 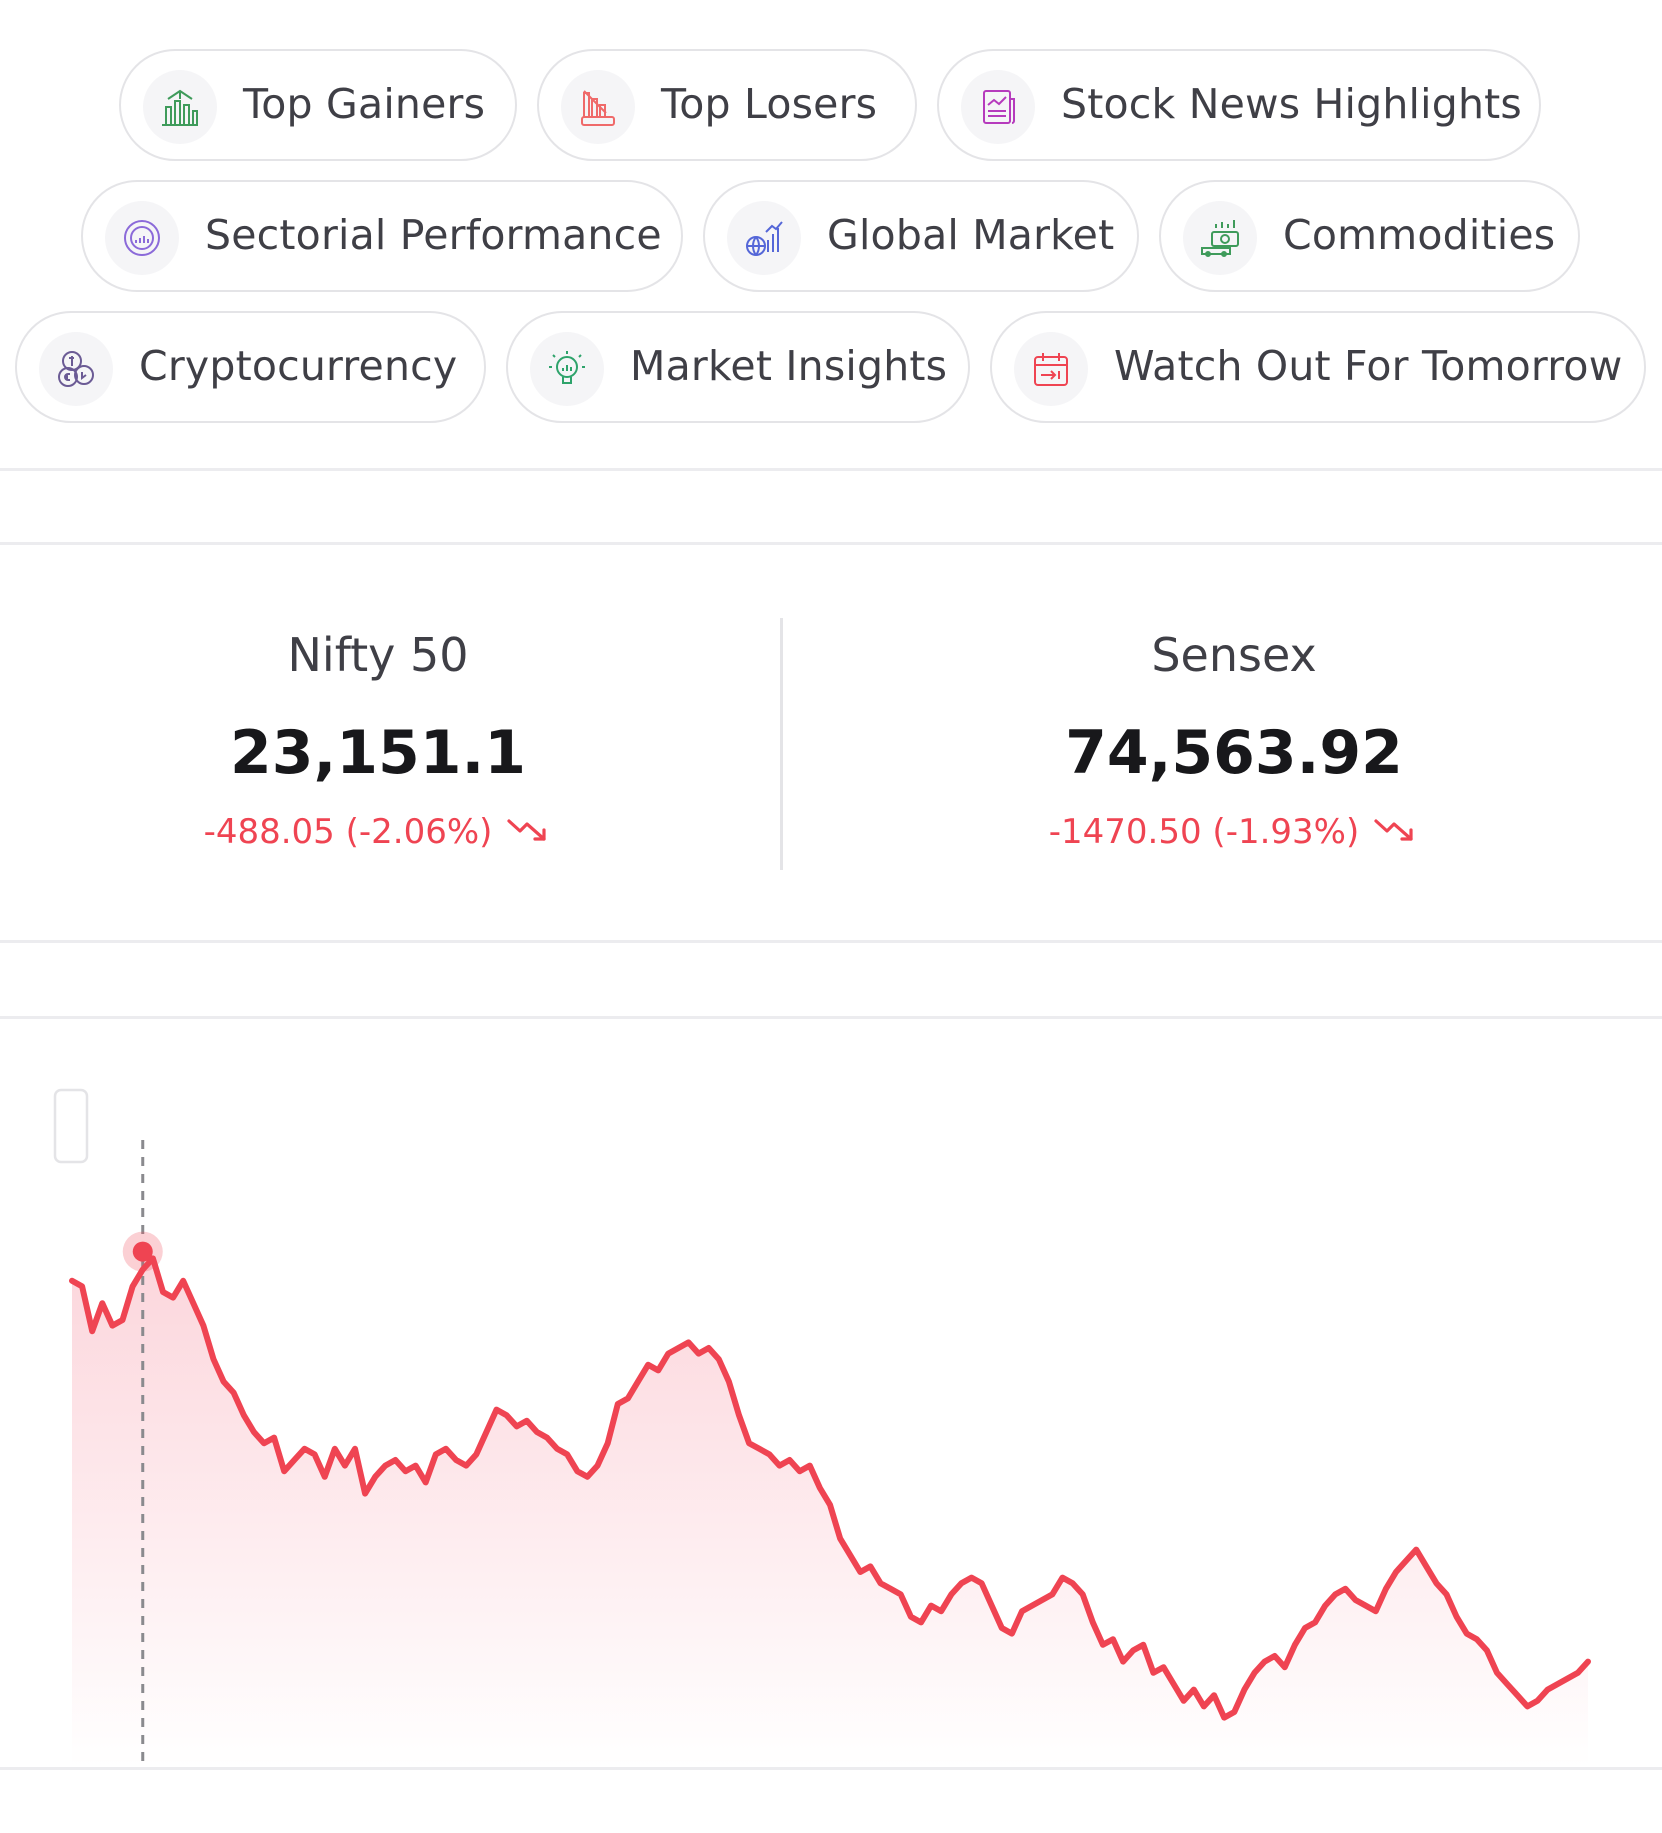 What do you see at coordinates (971, 235) in the screenshot?
I see `quick-link-label: Global Market` at bounding box center [971, 235].